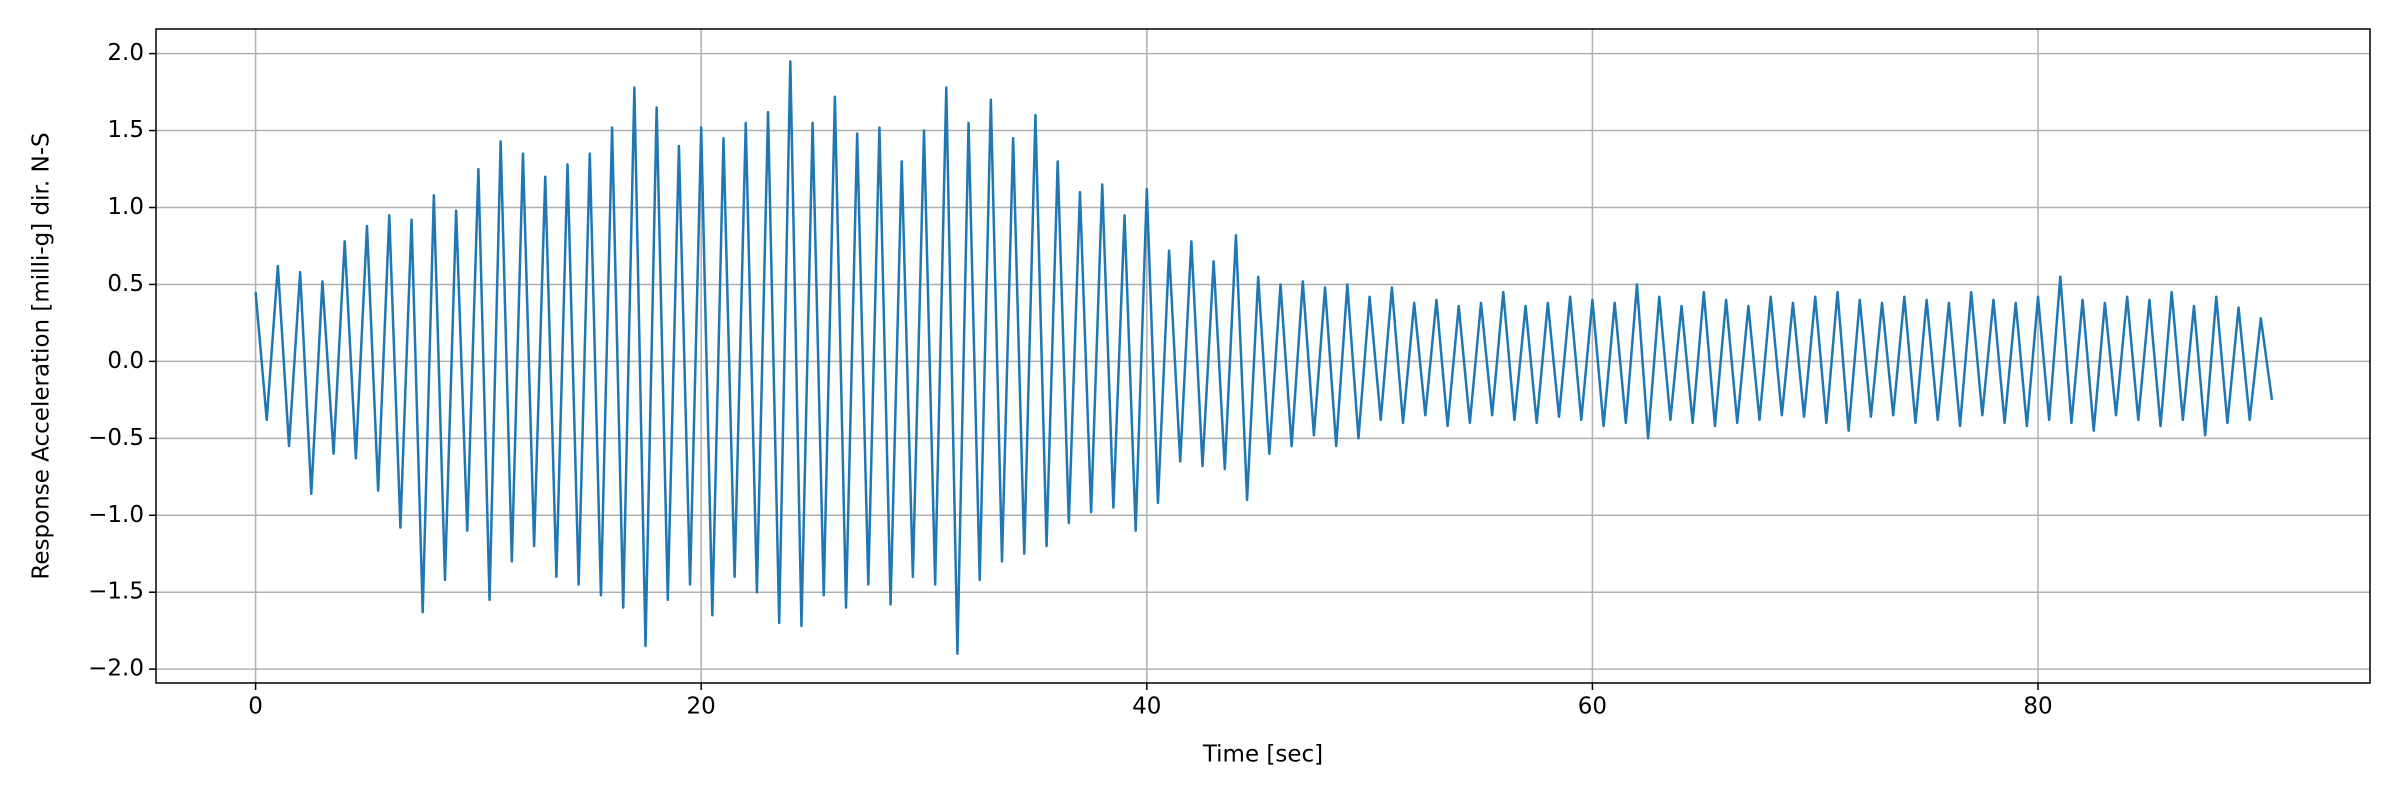 This screenshot has height=800, width=2400. What do you see at coordinates (125, 130) in the screenshot?
I see `y-tick-label: 1.5` at bounding box center [125, 130].